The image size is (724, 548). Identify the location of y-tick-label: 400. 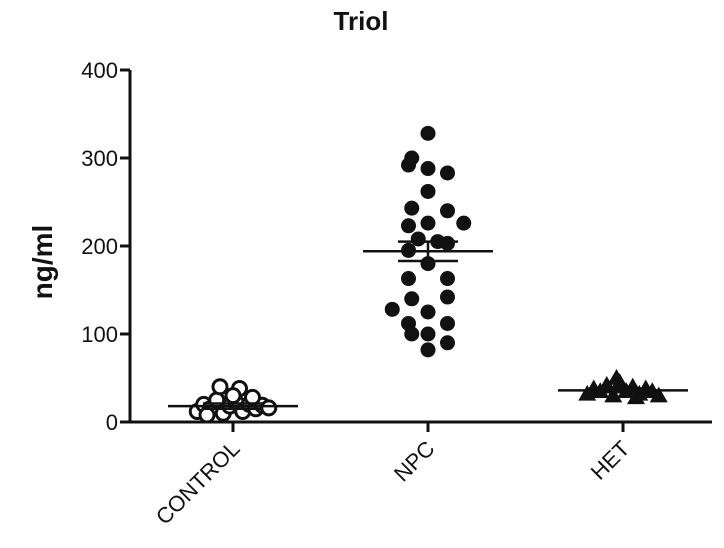
(99, 70).